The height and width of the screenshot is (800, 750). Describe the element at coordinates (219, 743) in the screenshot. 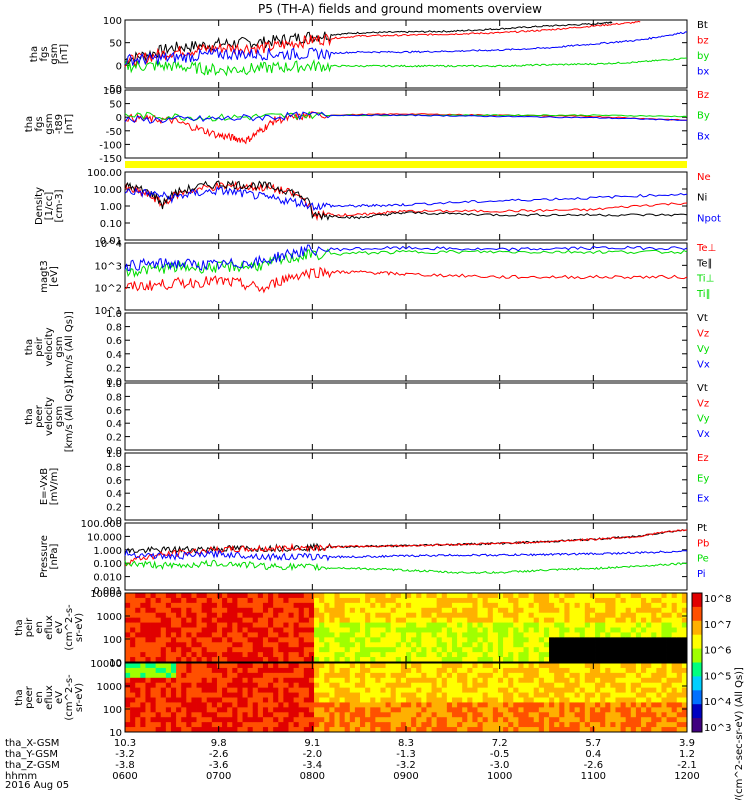

I see `time-axis-value: 9.8` at that location.